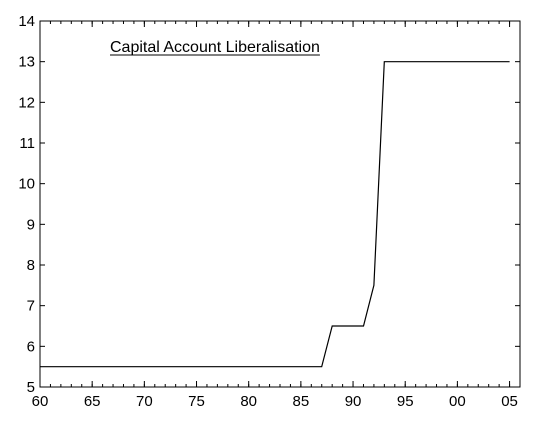 Image resolution: width=535 pixels, height=426 pixels. I want to click on y-tick-label: 10, so click(26, 184).